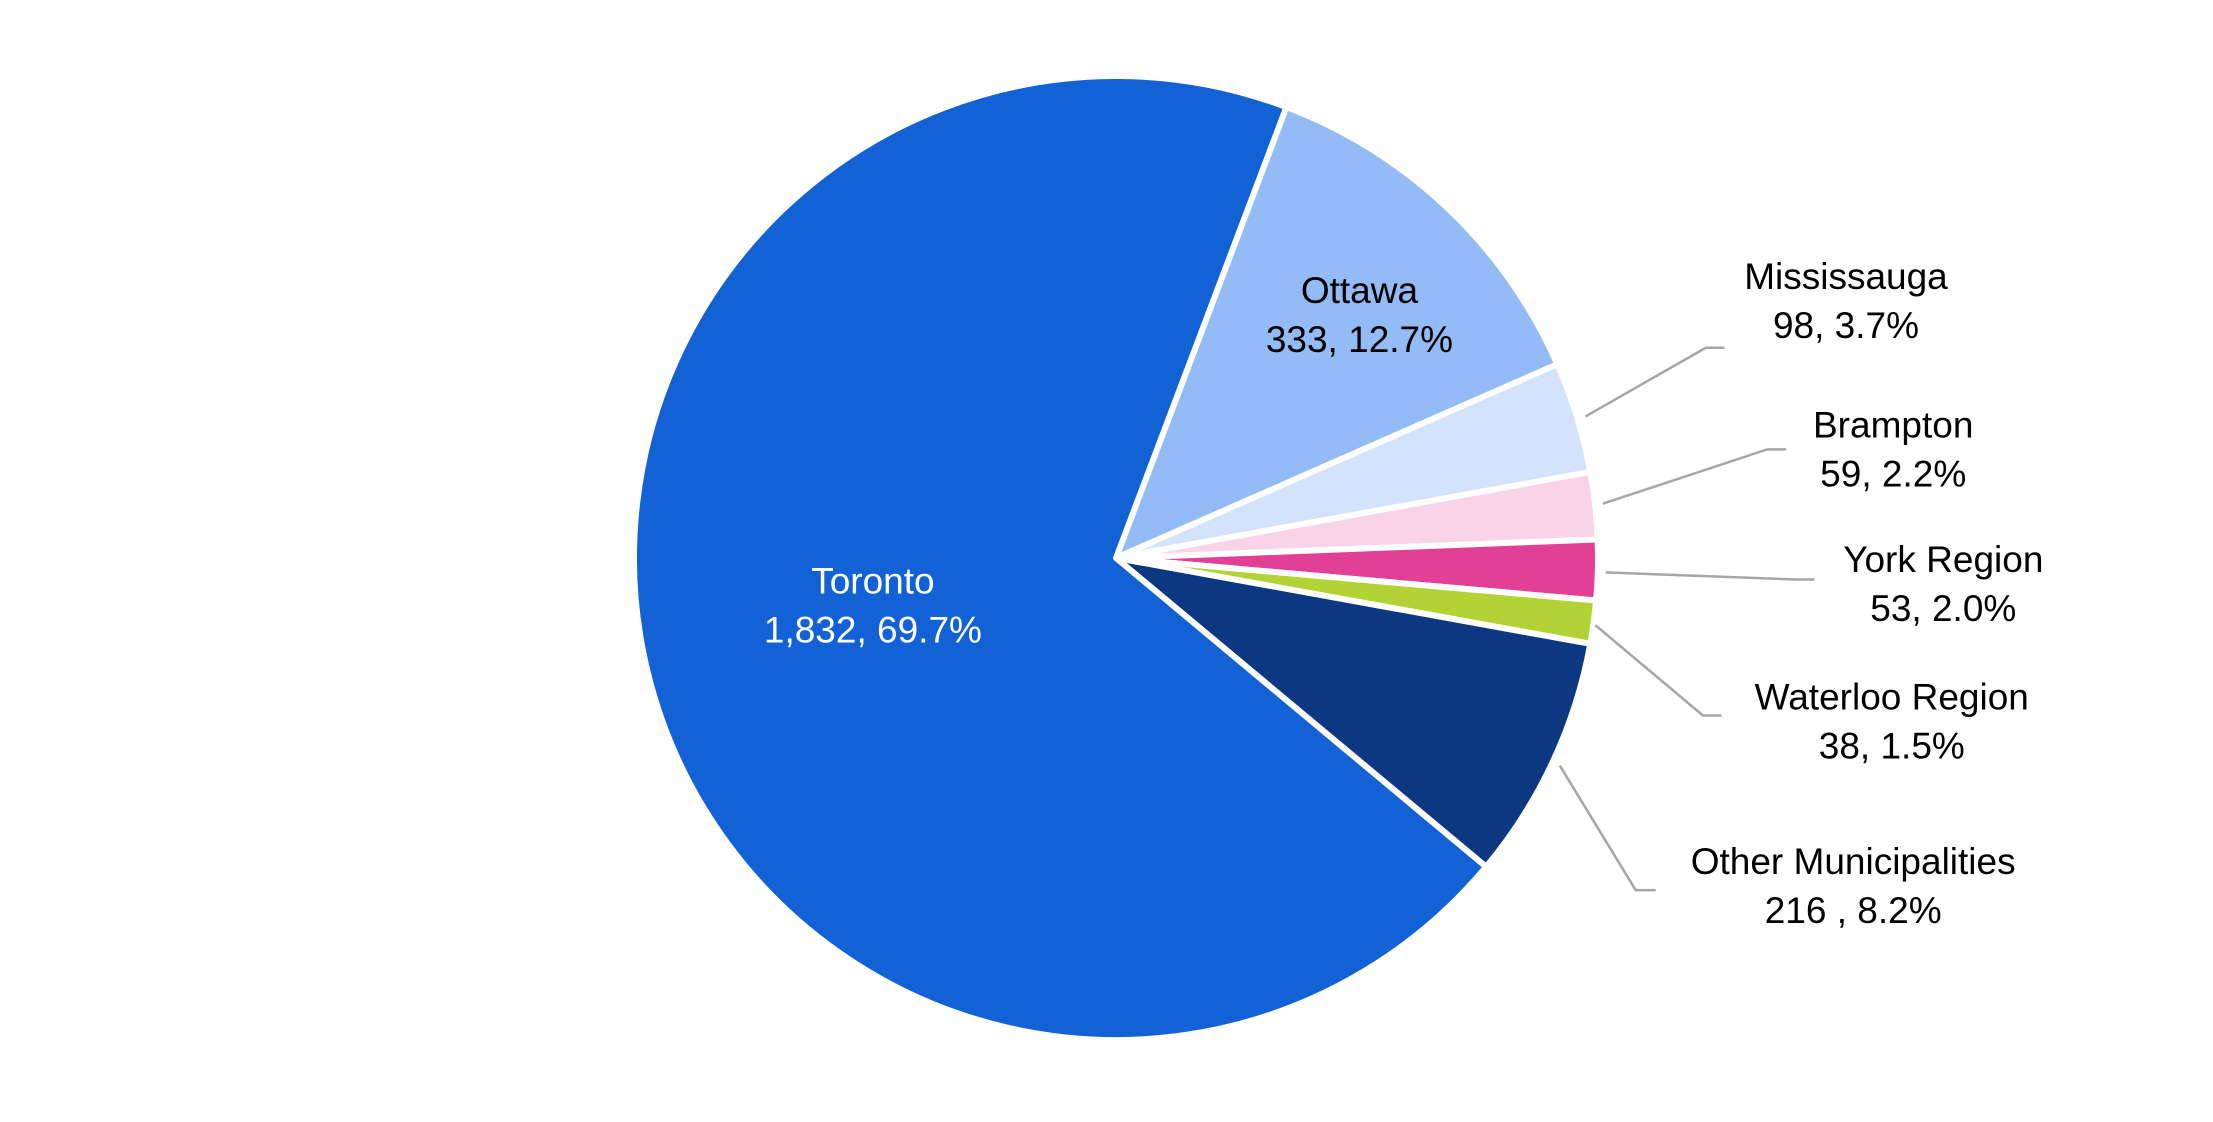  I want to click on slice-label: Ottawa, so click(1360, 290).